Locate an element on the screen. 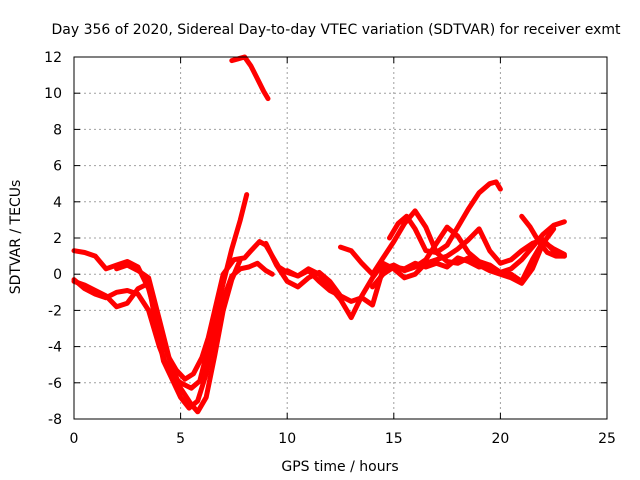  y-tick-label: -8 is located at coordinates (55, 420).